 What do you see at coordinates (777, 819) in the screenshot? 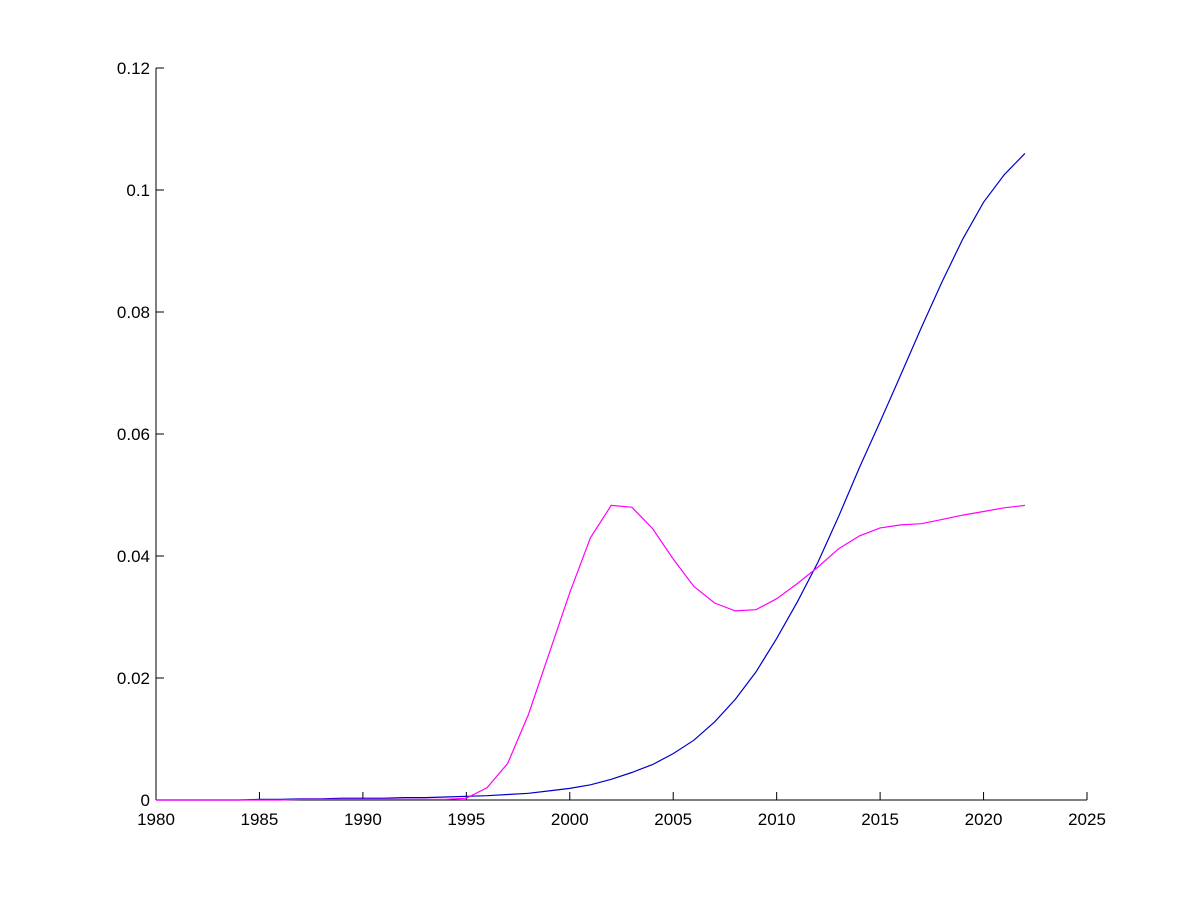
I see `x-tick-label: 2010` at bounding box center [777, 819].